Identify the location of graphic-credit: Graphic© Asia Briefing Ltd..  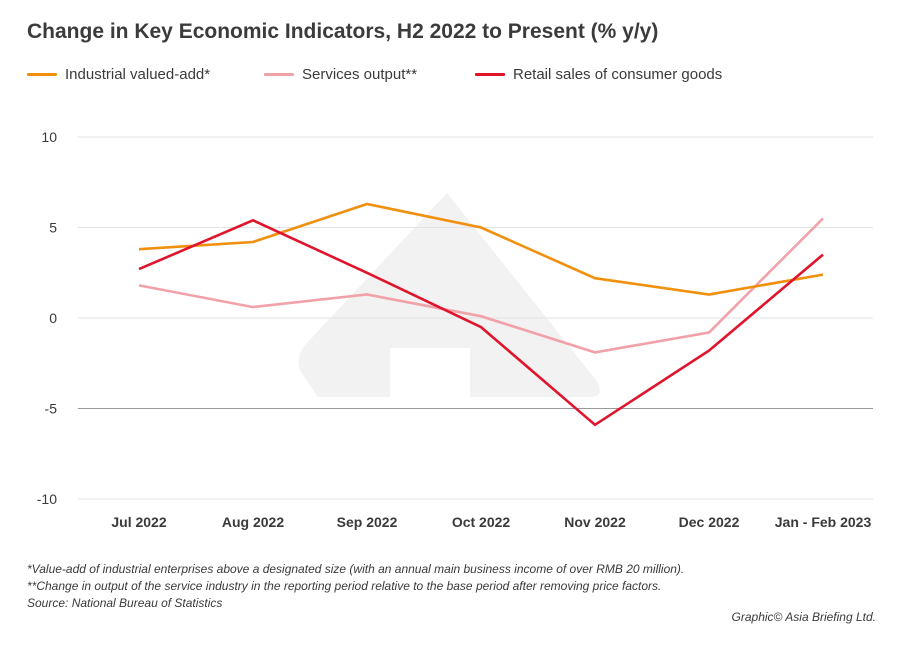
(803, 617).